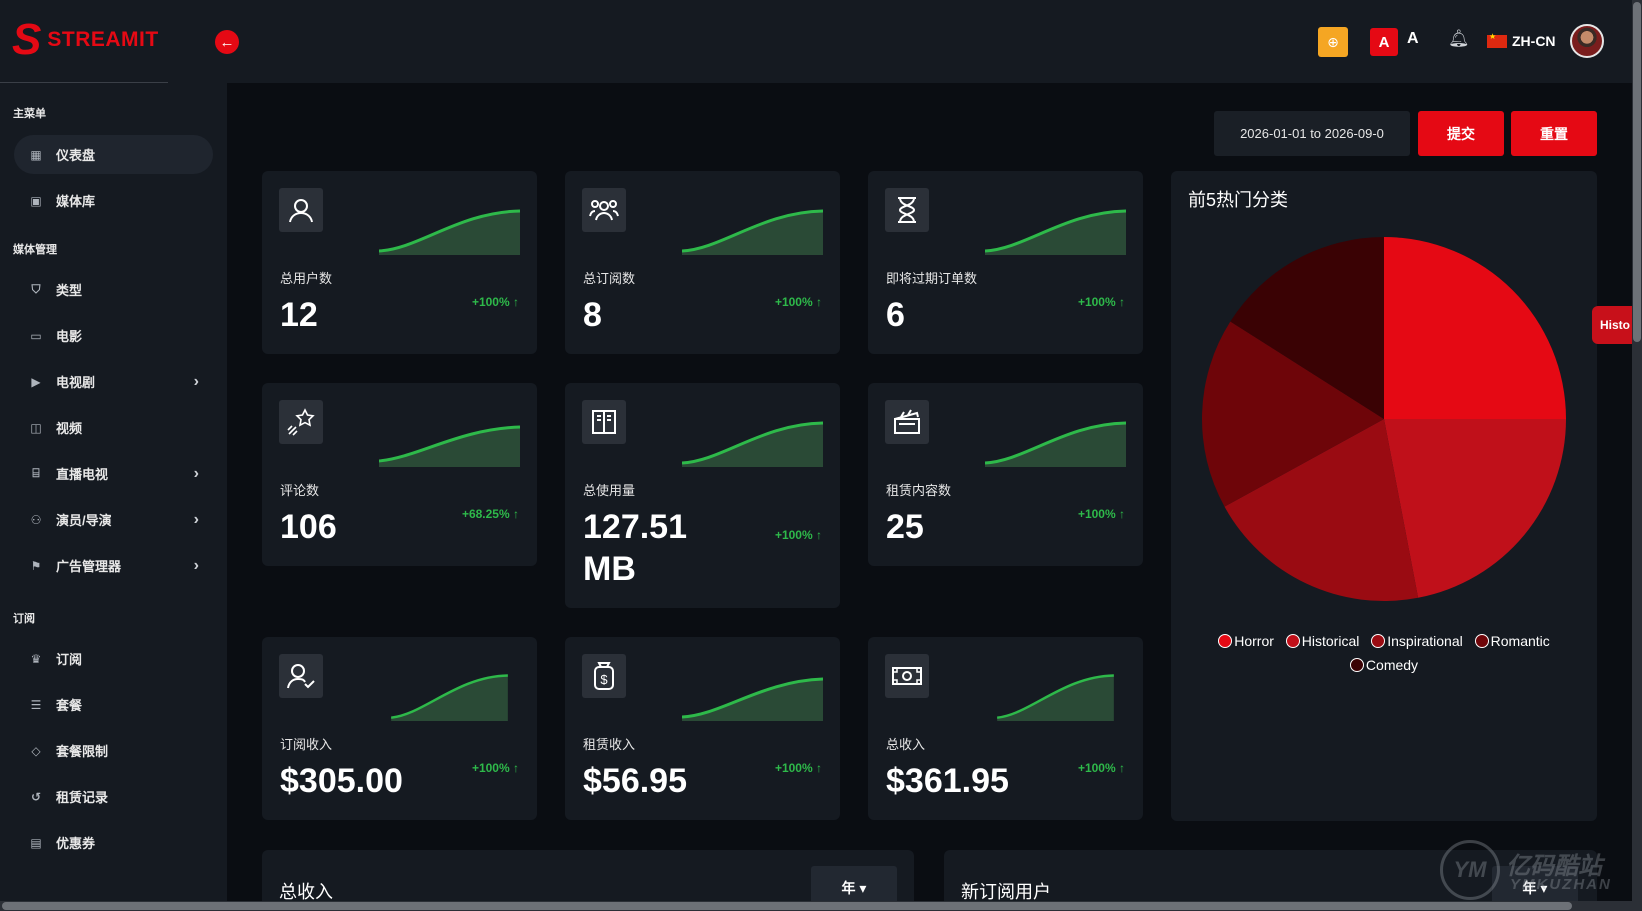  What do you see at coordinates (76, 843) in the screenshot?
I see `sidebar-item-label: 优惠券` at bounding box center [76, 843].